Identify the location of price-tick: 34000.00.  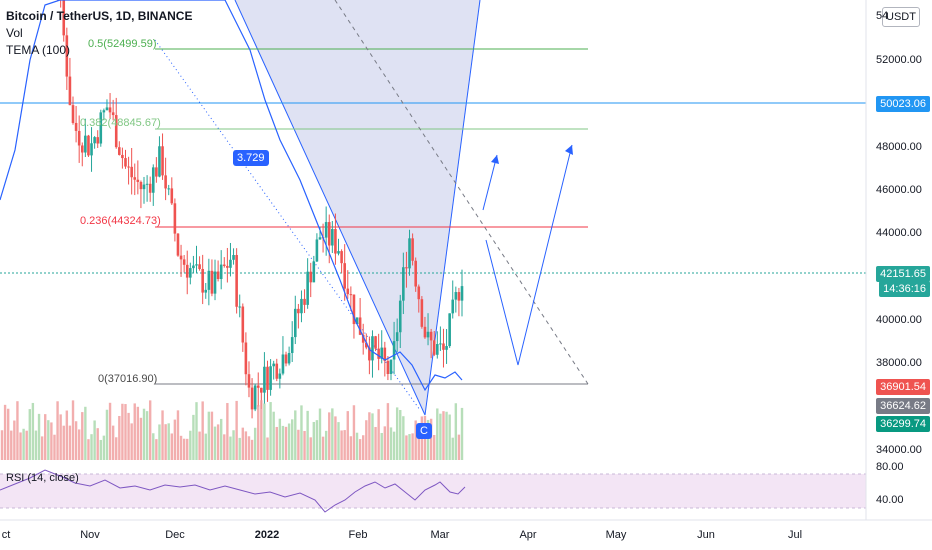
(899, 450).